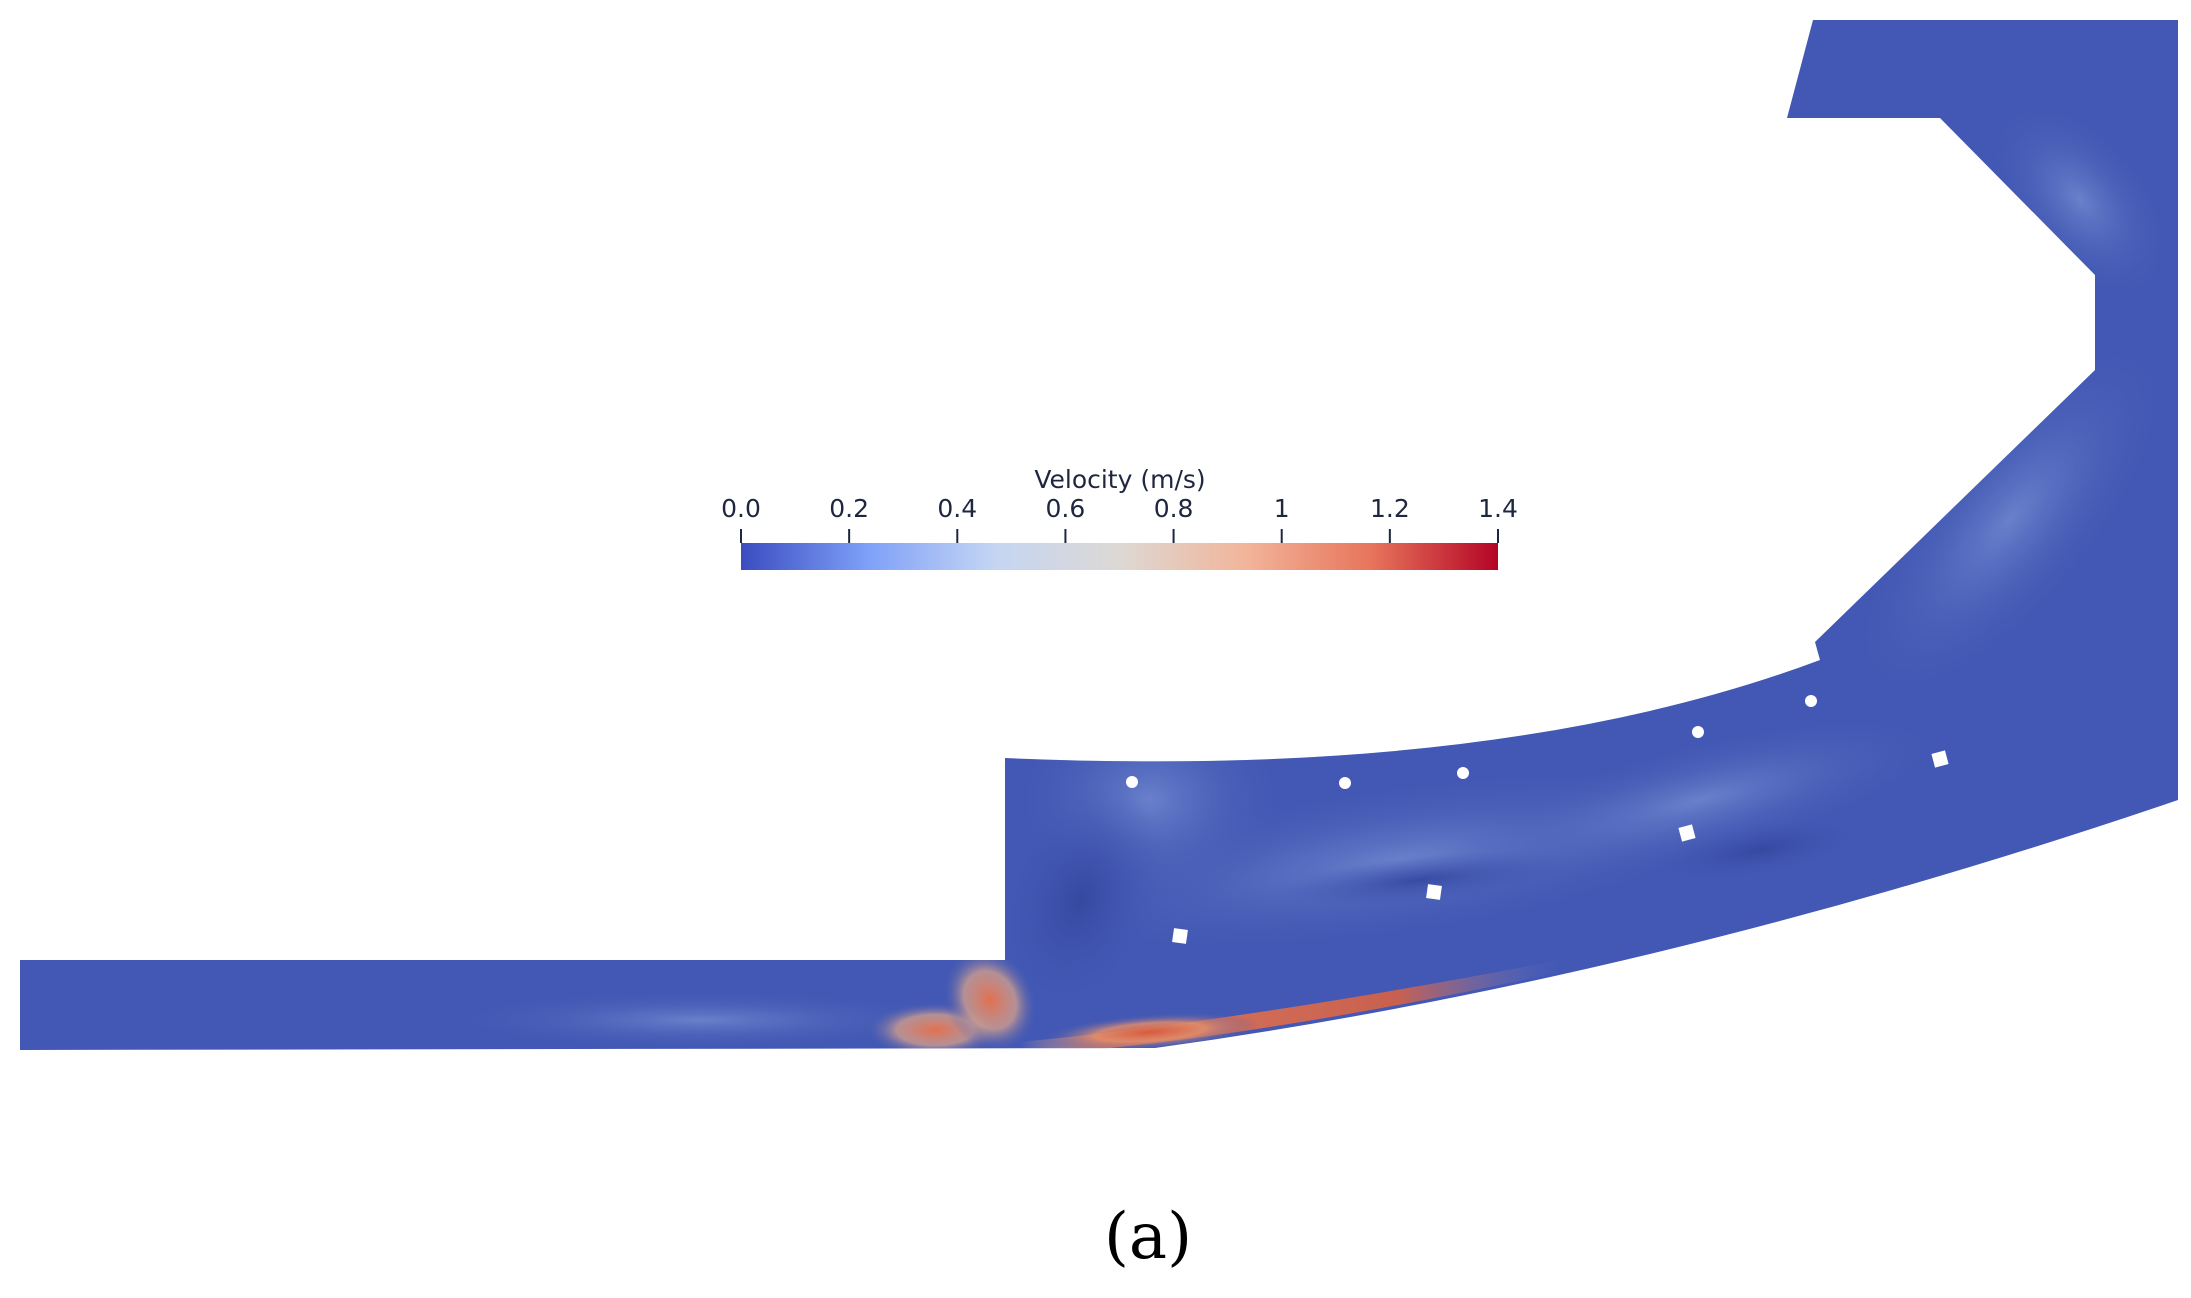 Image resolution: width=2191 pixels, height=1298 pixels. I want to click on colorbar-tick-label: 0.2, so click(849, 508).